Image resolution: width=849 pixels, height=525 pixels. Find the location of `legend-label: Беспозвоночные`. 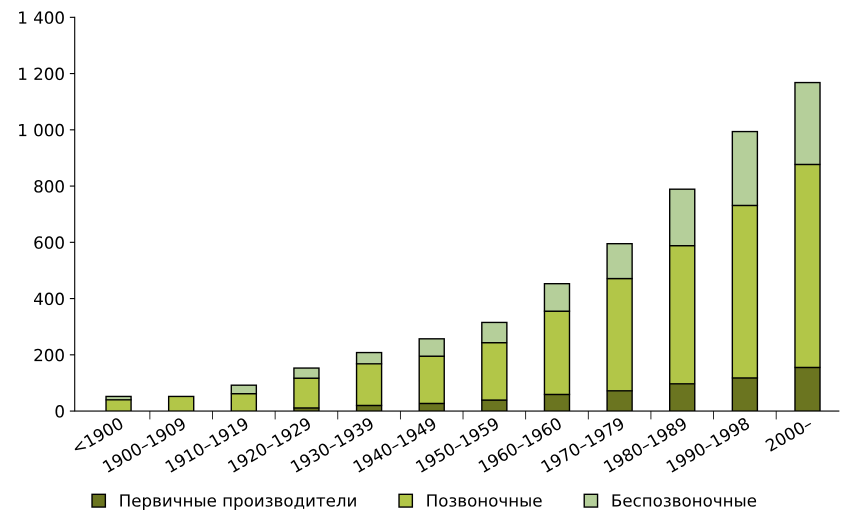

legend-label: Беспозвоночные is located at coordinates (684, 500).